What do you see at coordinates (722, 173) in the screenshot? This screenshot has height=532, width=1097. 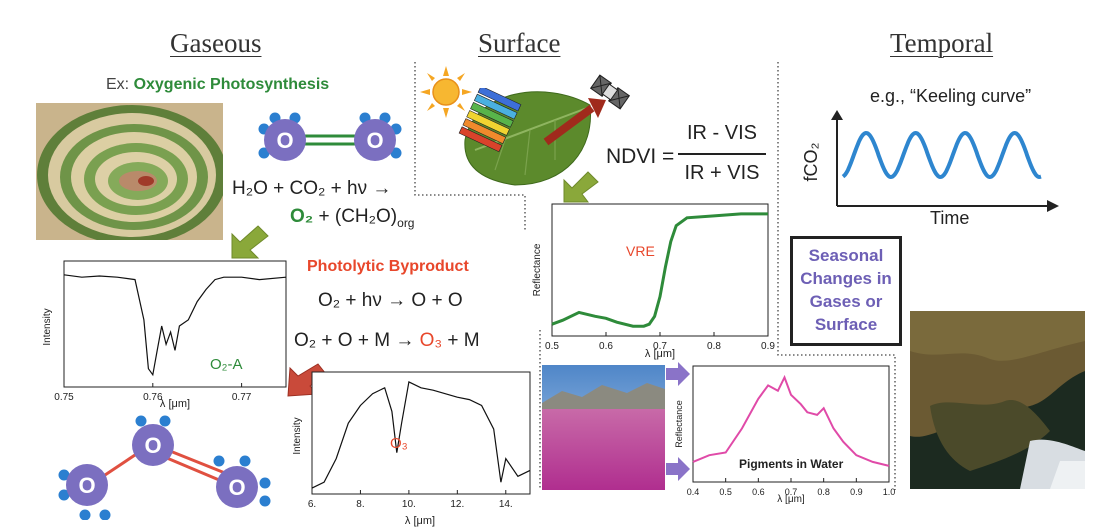 I see `ndvi-denominator: IR + VIS` at bounding box center [722, 173].